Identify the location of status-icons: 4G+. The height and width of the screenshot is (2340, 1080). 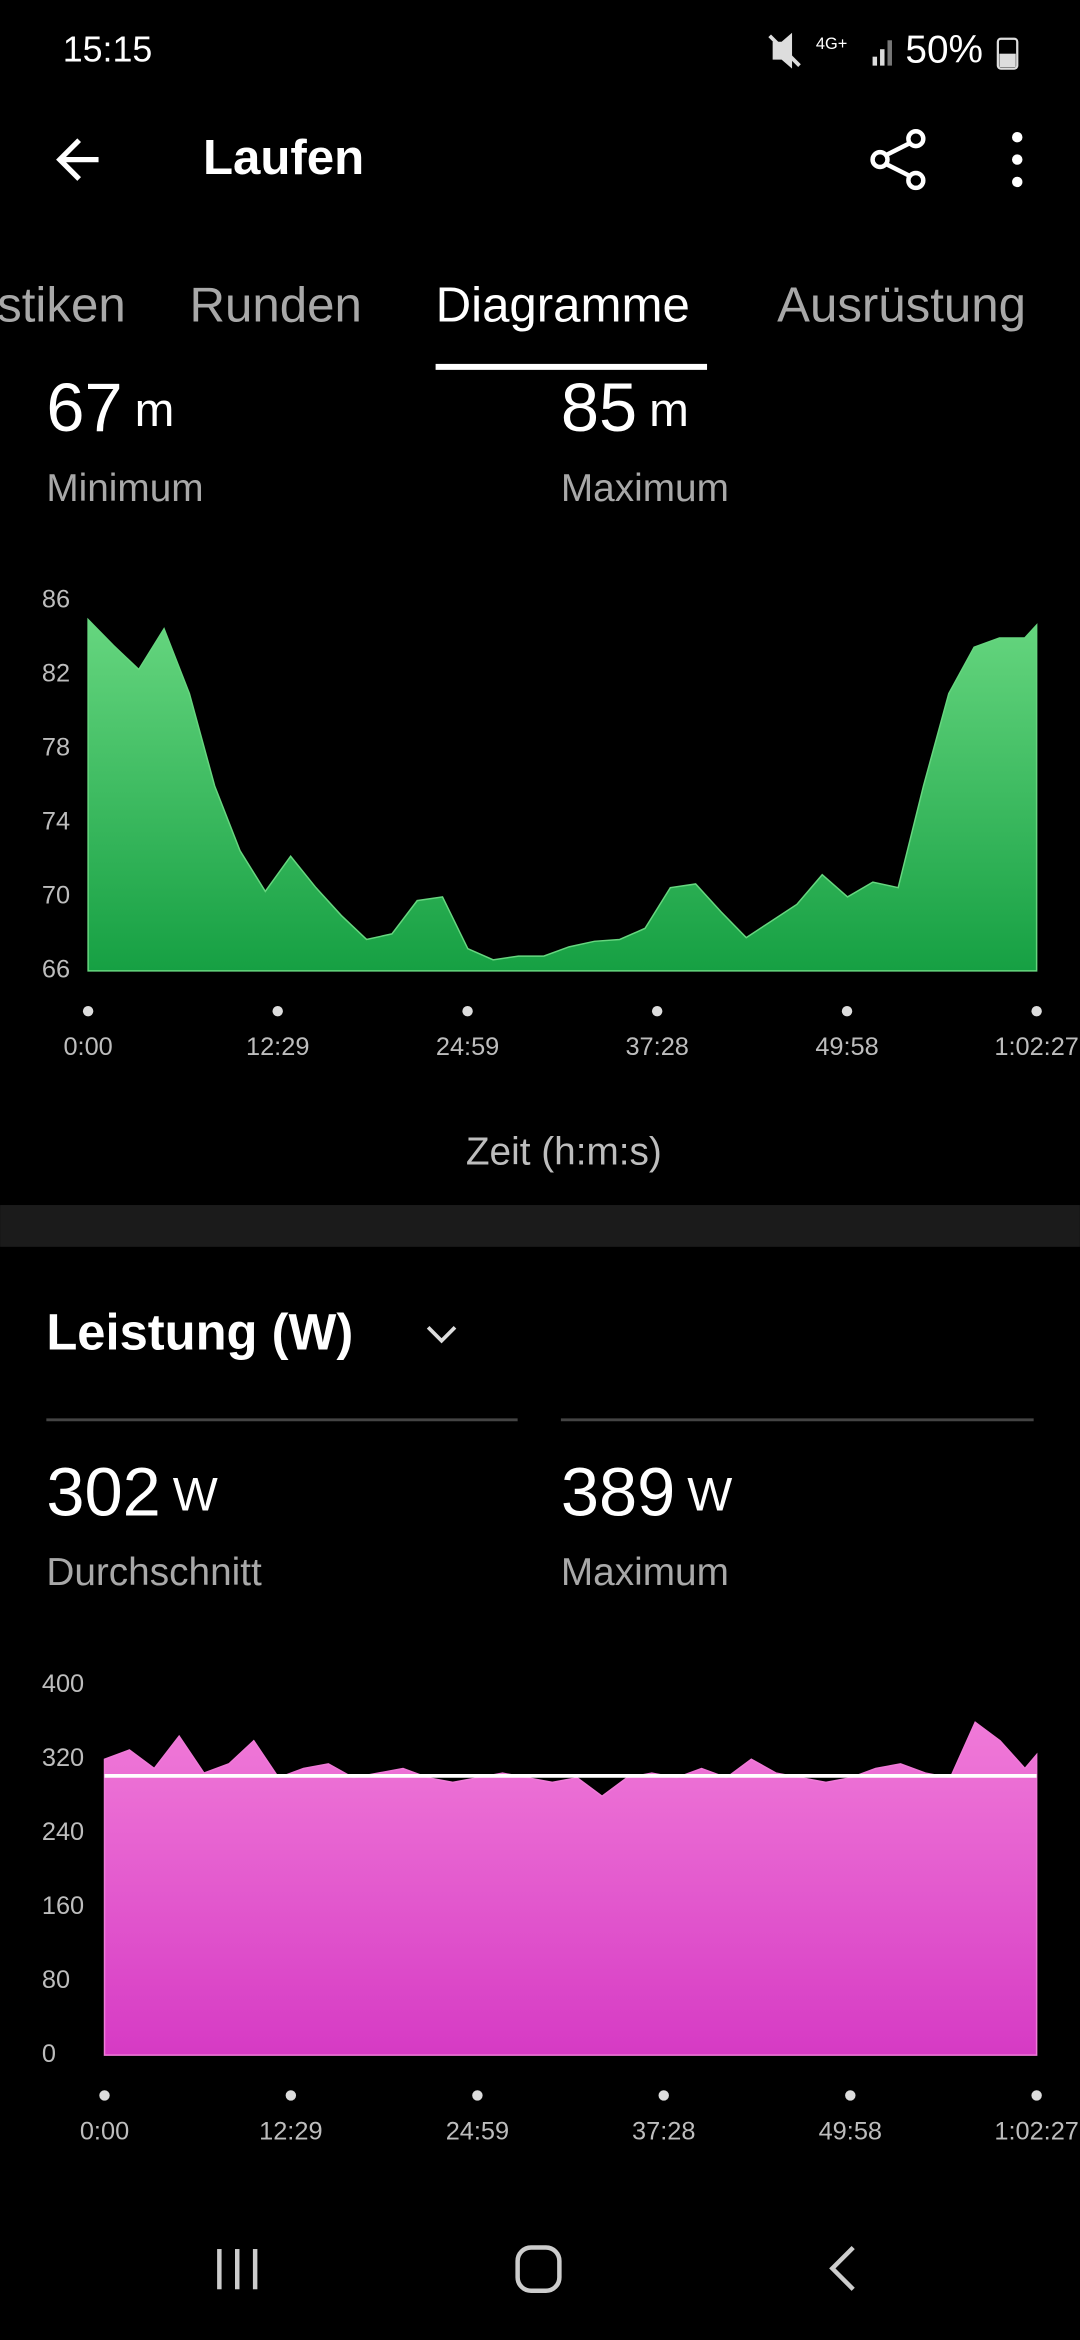
(893, 51).